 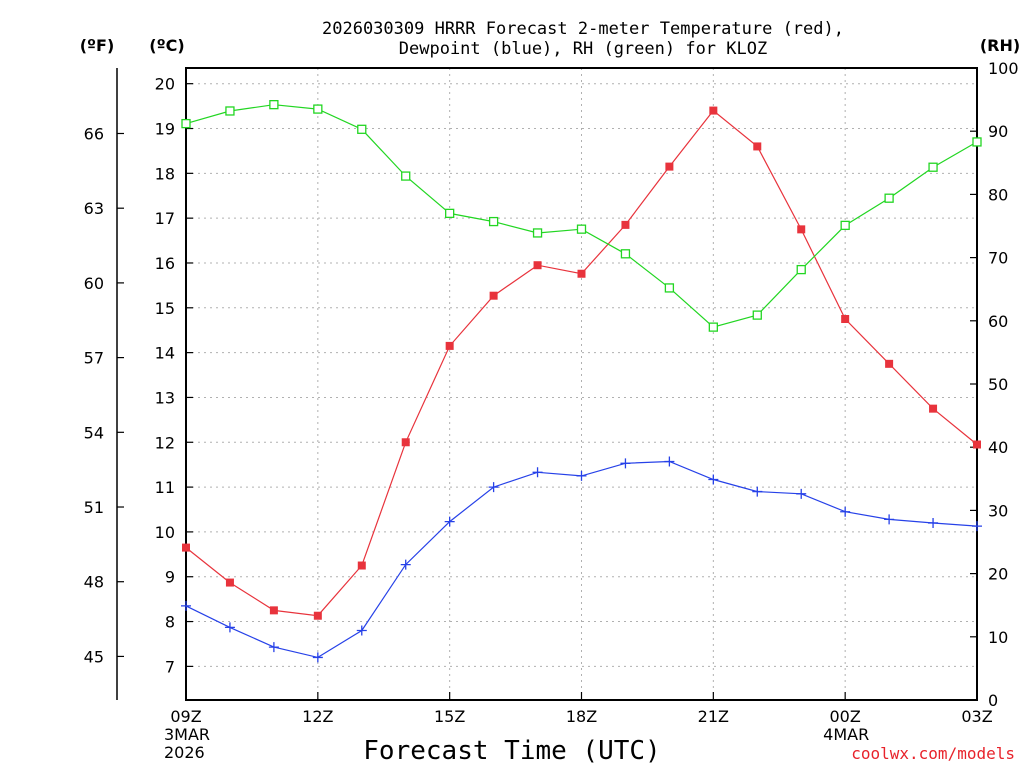 What do you see at coordinates (165, 173) in the screenshot?
I see `celsius-tick-label: 18` at bounding box center [165, 173].